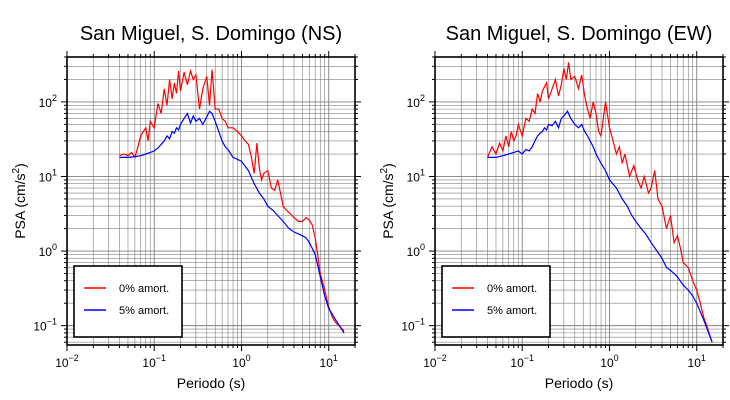 This screenshot has width=730, height=400. What do you see at coordinates (579, 34) in the screenshot?
I see `chart-title: San Miguel, S. Domingo (EW)` at bounding box center [579, 34].